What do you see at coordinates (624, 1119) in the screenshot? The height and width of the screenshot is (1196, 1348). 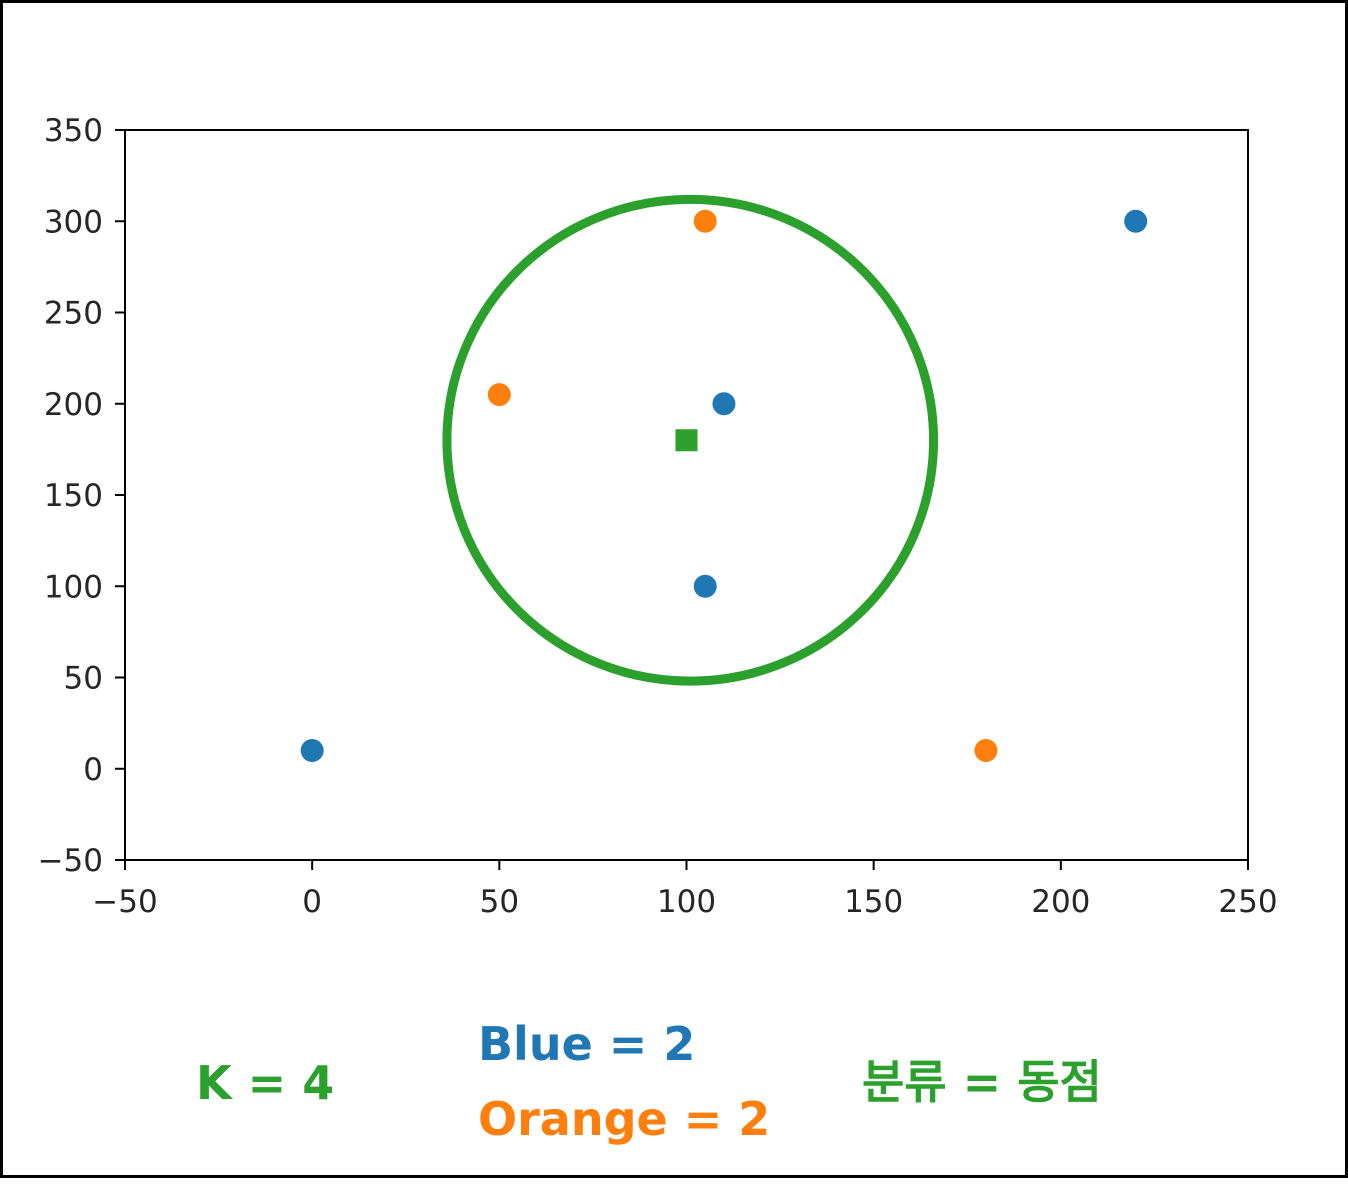 I see `orange-count-label: Orange = 2` at bounding box center [624, 1119].